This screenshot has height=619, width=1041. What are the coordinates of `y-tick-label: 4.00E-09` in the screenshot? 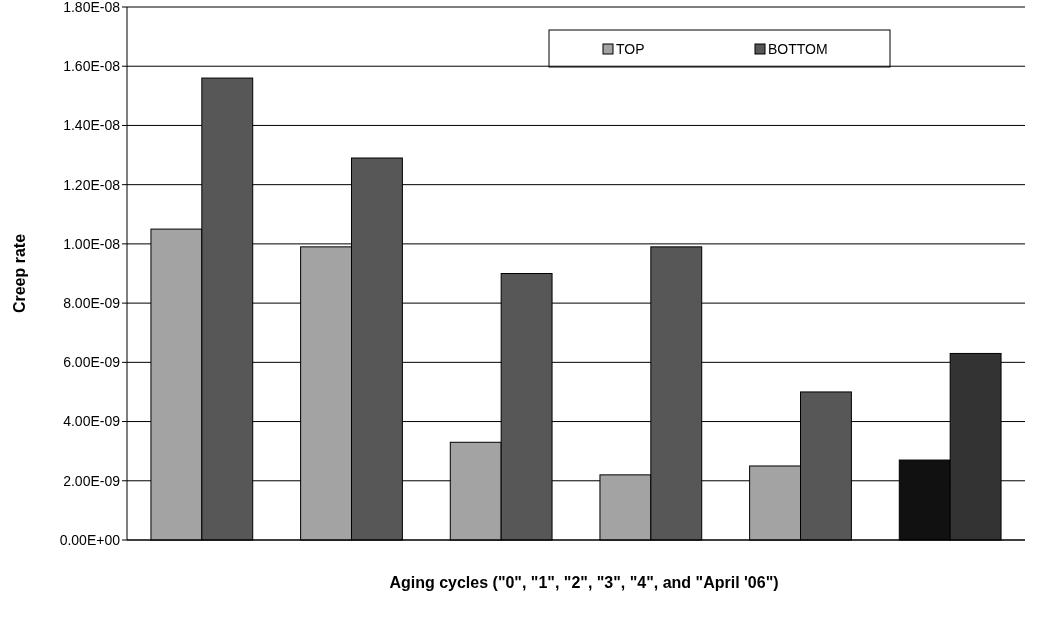 It's located at (92, 421).